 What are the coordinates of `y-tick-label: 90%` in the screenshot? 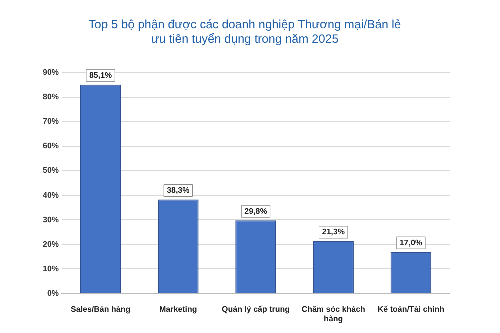 It's located at (51, 73).